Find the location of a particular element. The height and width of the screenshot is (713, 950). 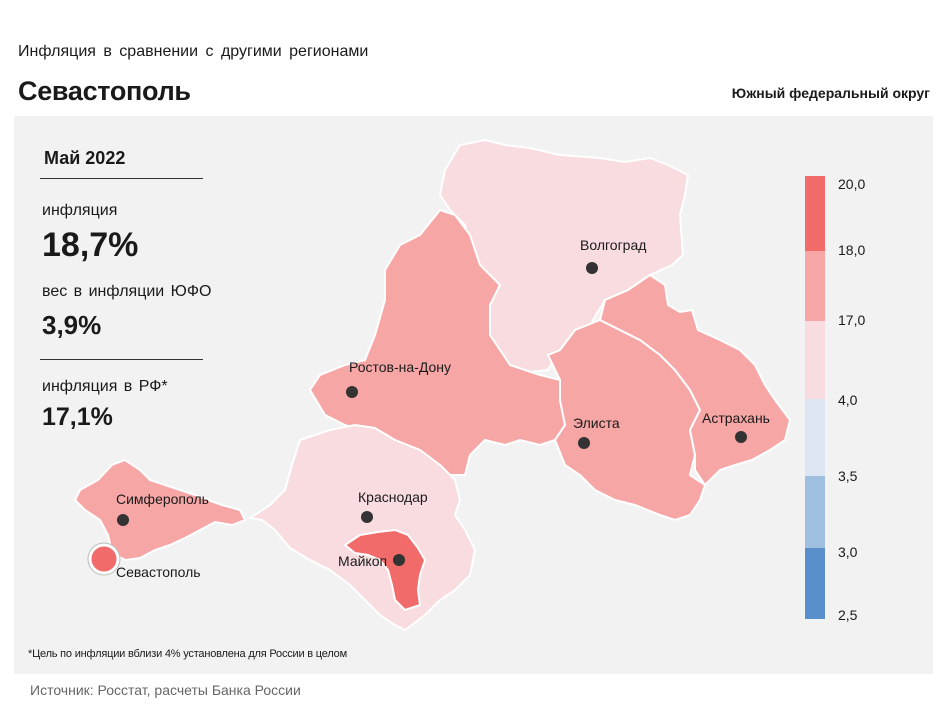

legend-label-0: 20,0 is located at coordinates (852, 184).